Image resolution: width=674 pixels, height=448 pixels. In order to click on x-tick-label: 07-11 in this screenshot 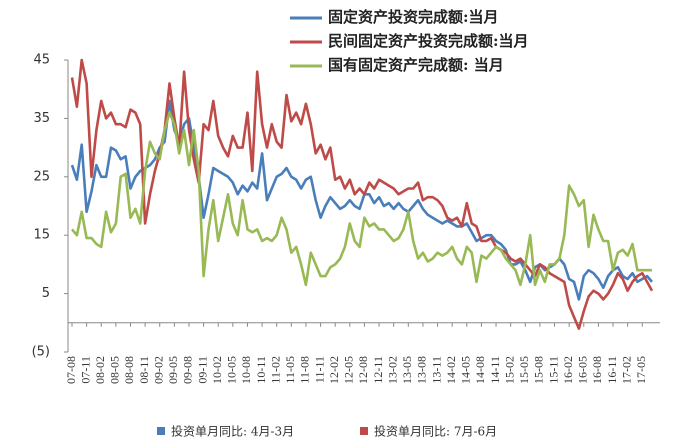, I will do `click(85, 370)`.